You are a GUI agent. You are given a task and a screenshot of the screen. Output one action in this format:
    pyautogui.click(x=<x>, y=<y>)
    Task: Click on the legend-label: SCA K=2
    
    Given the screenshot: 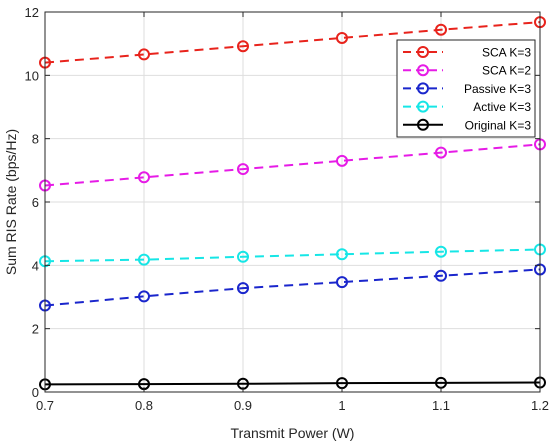 What is the action you would take?
    pyautogui.click(x=506, y=71)
    